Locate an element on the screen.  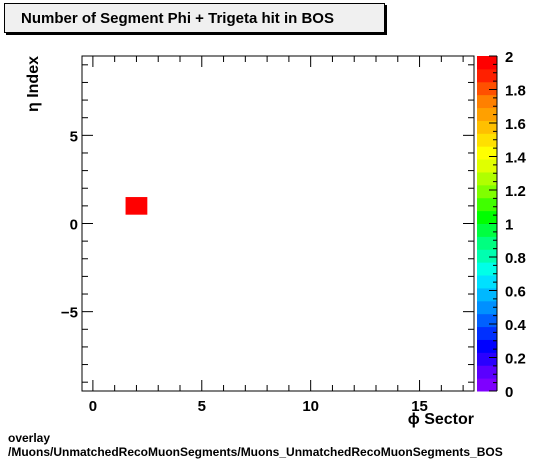
colorbar-tick-label: 1 is located at coordinates (509, 225).